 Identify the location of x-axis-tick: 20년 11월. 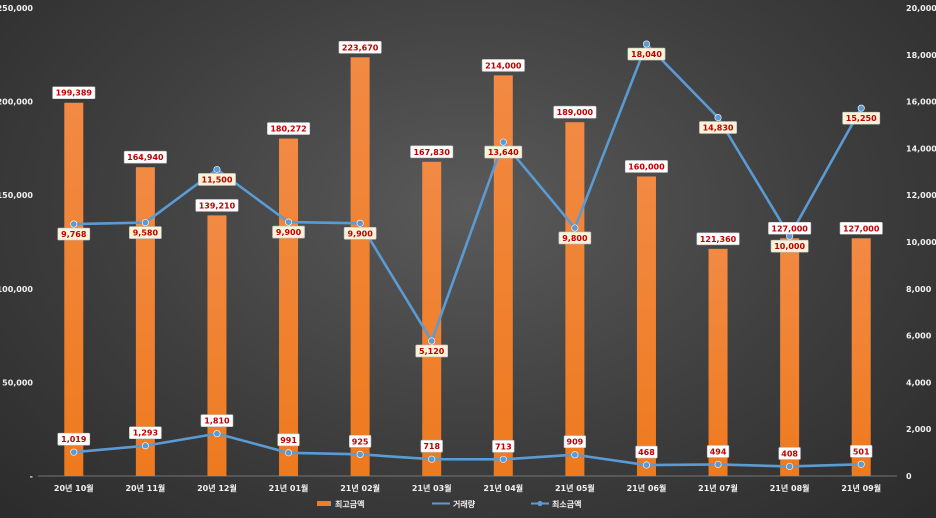
(145, 488).